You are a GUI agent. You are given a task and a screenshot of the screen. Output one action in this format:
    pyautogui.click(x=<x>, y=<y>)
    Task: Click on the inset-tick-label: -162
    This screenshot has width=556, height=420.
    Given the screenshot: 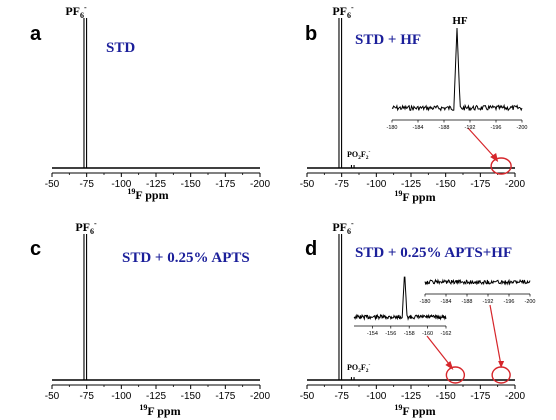 What is the action you would take?
    pyautogui.click(x=445, y=334)
    